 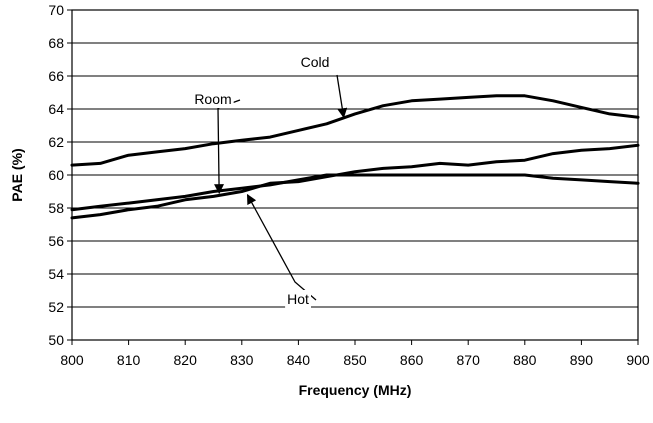 I want to click on y-tick-label: 50, so click(x=56, y=340).